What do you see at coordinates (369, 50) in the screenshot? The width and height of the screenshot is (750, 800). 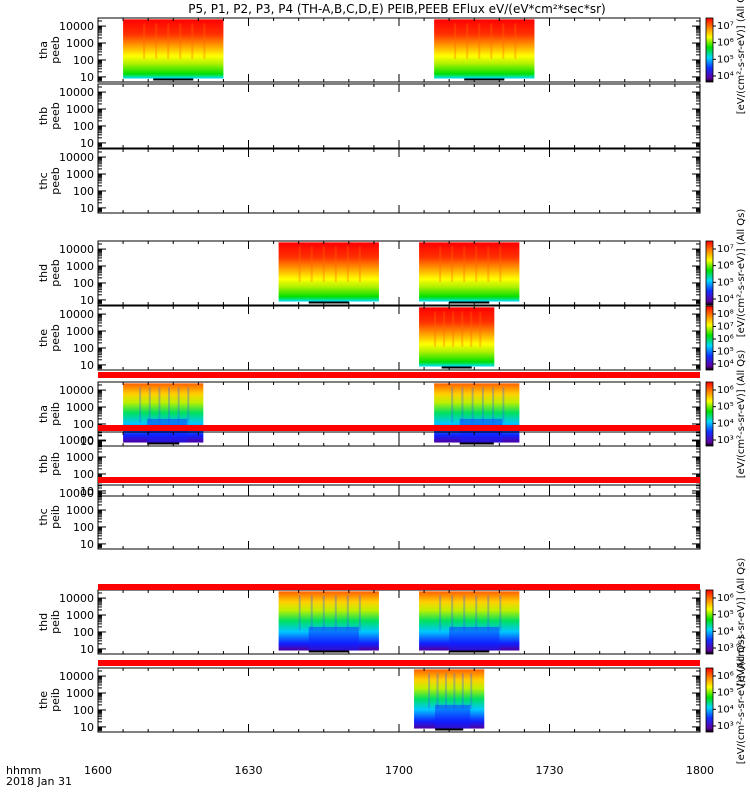 I see `panel-tha-peeb: 10 100 1000 10000 tha peeb` at bounding box center [369, 50].